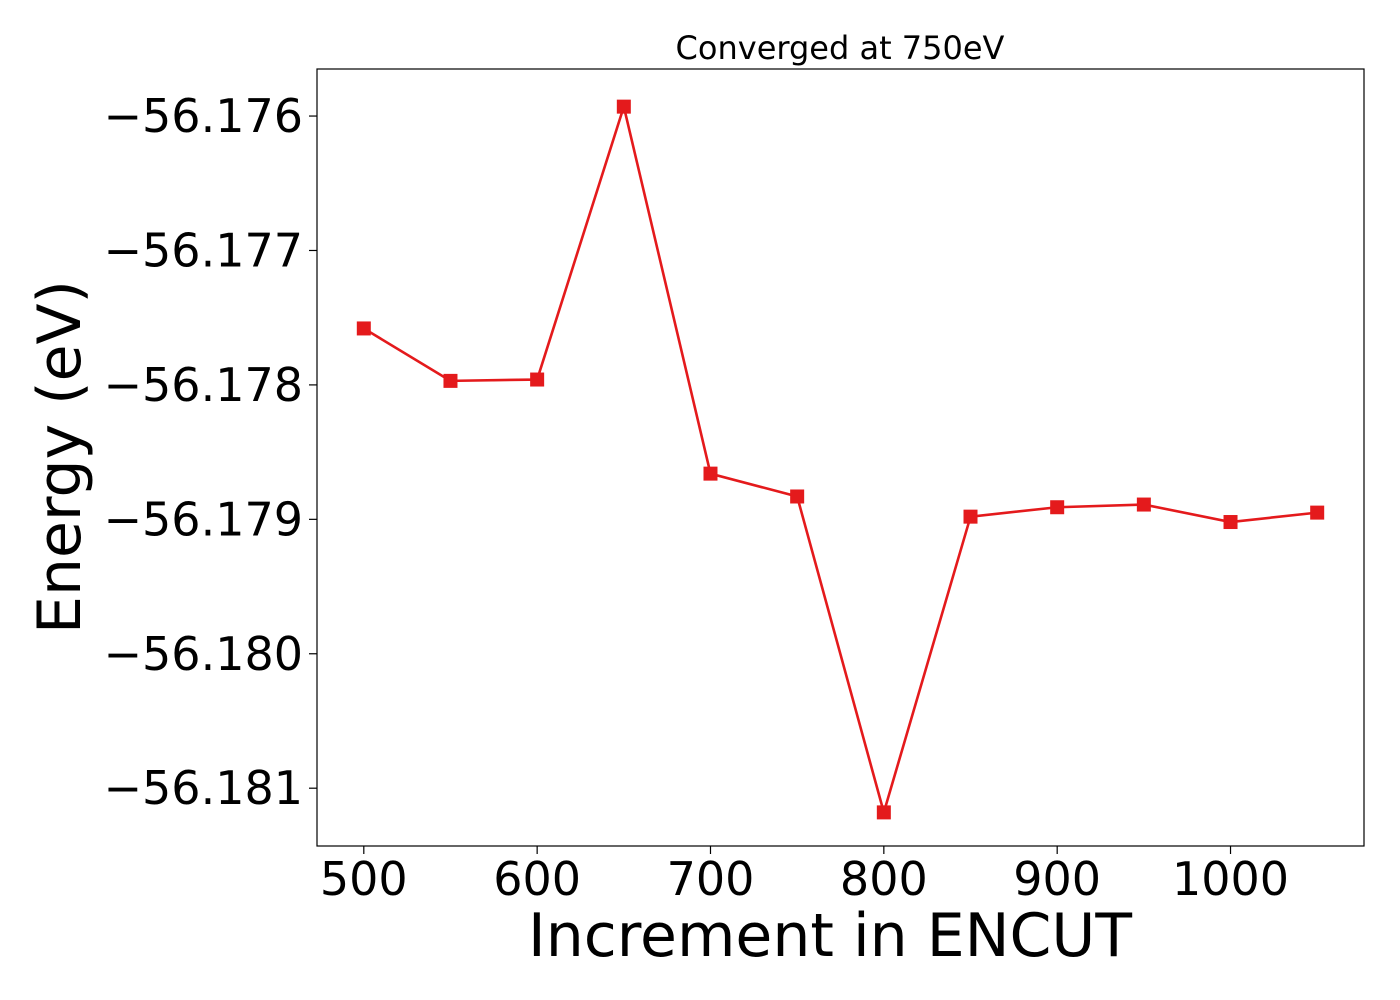 The height and width of the screenshot is (1000, 1400). Describe the element at coordinates (840, 48) in the screenshot. I see `chart-title: Converged at 750eV` at that location.